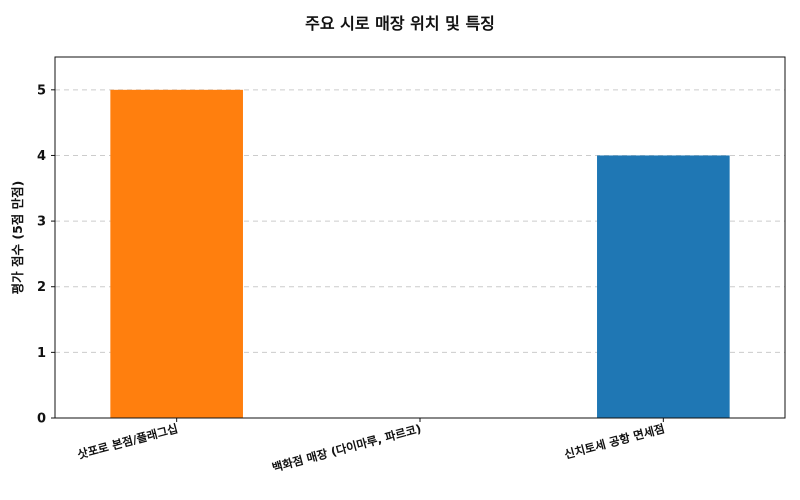 The image size is (800, 500). What do you see at coordinates (41, 353) in the screenshot?
I see `y-tick-label: 1` at bounding box center [41, 353].